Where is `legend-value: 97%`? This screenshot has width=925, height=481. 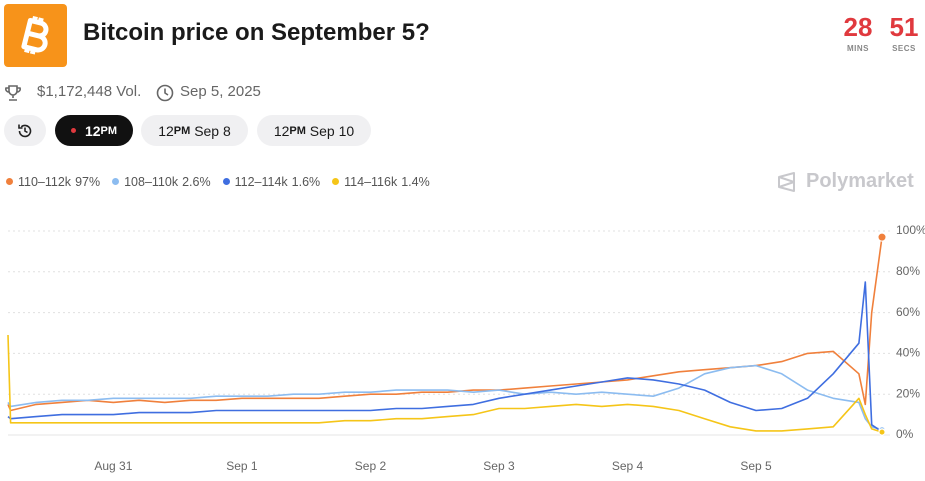 legend-value: 97% is located at coordinates (88, 182).